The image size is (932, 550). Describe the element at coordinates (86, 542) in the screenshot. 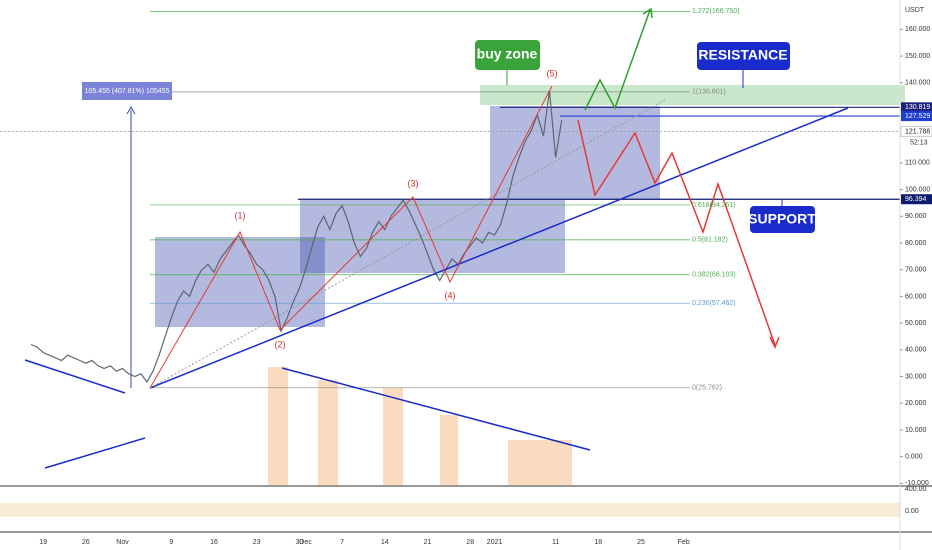

I see `x-tick-label: 26` at that location.